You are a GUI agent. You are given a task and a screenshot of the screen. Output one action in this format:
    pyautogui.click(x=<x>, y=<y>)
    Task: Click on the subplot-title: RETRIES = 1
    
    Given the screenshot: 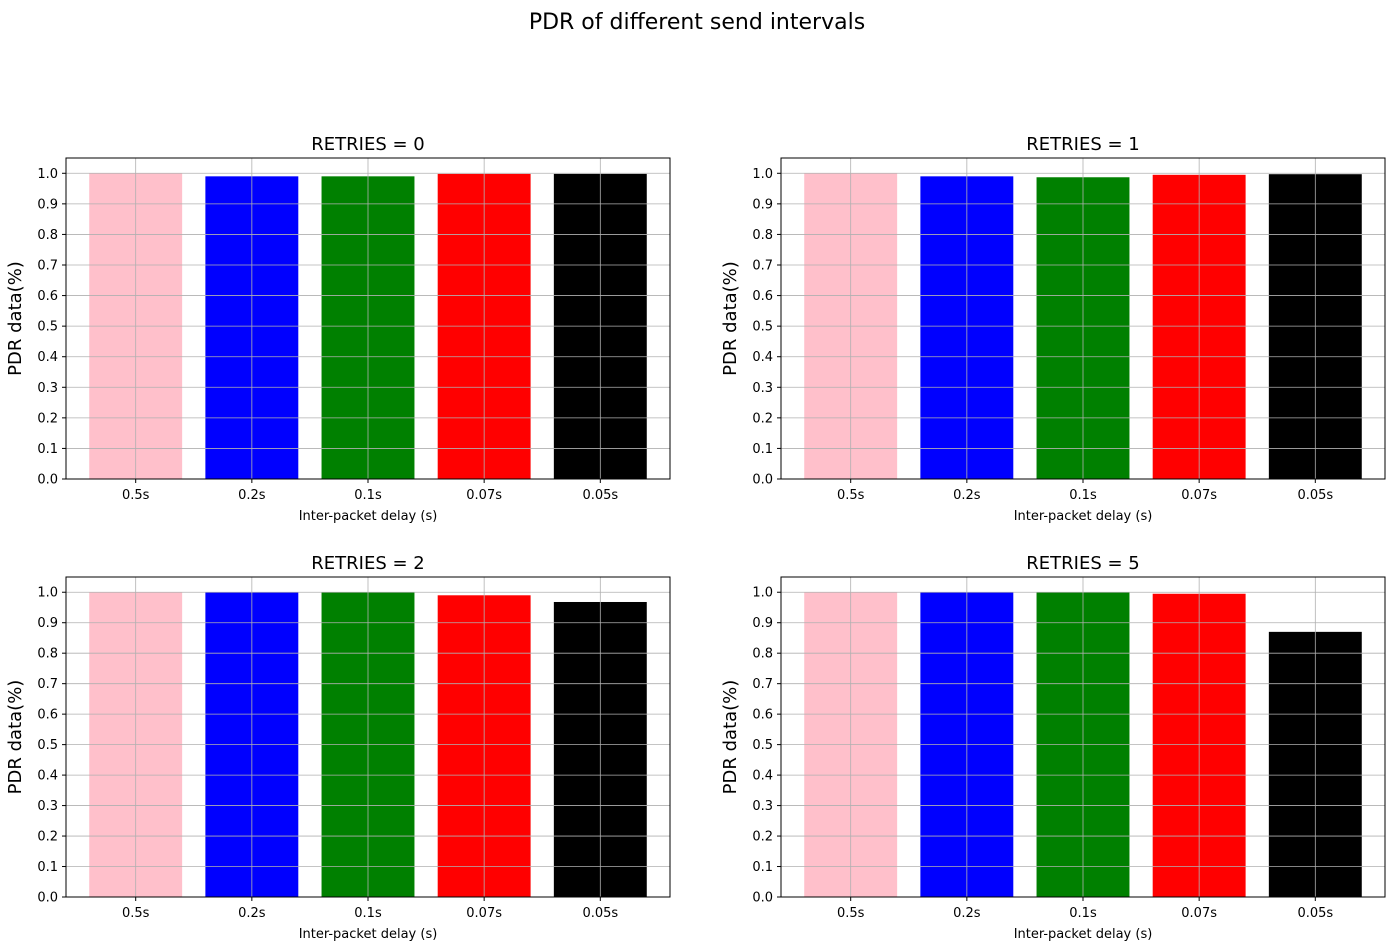 What is the action you would take?
    pyautogui.click(x=1082, y=144)
    